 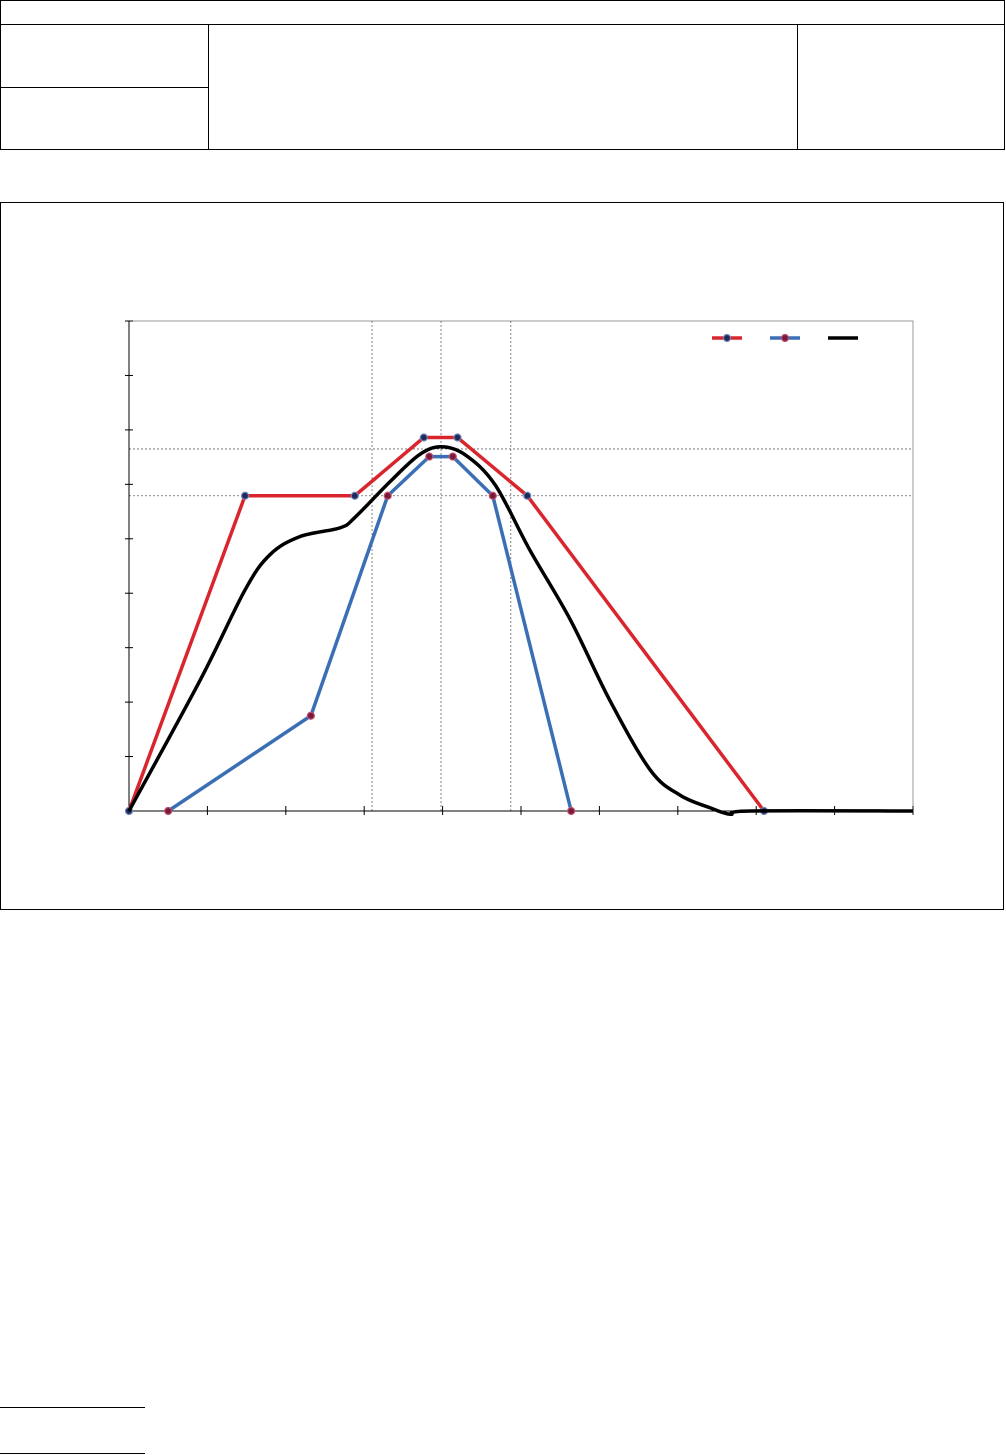 I want to click on header-frame, so click(x=502, y=75).